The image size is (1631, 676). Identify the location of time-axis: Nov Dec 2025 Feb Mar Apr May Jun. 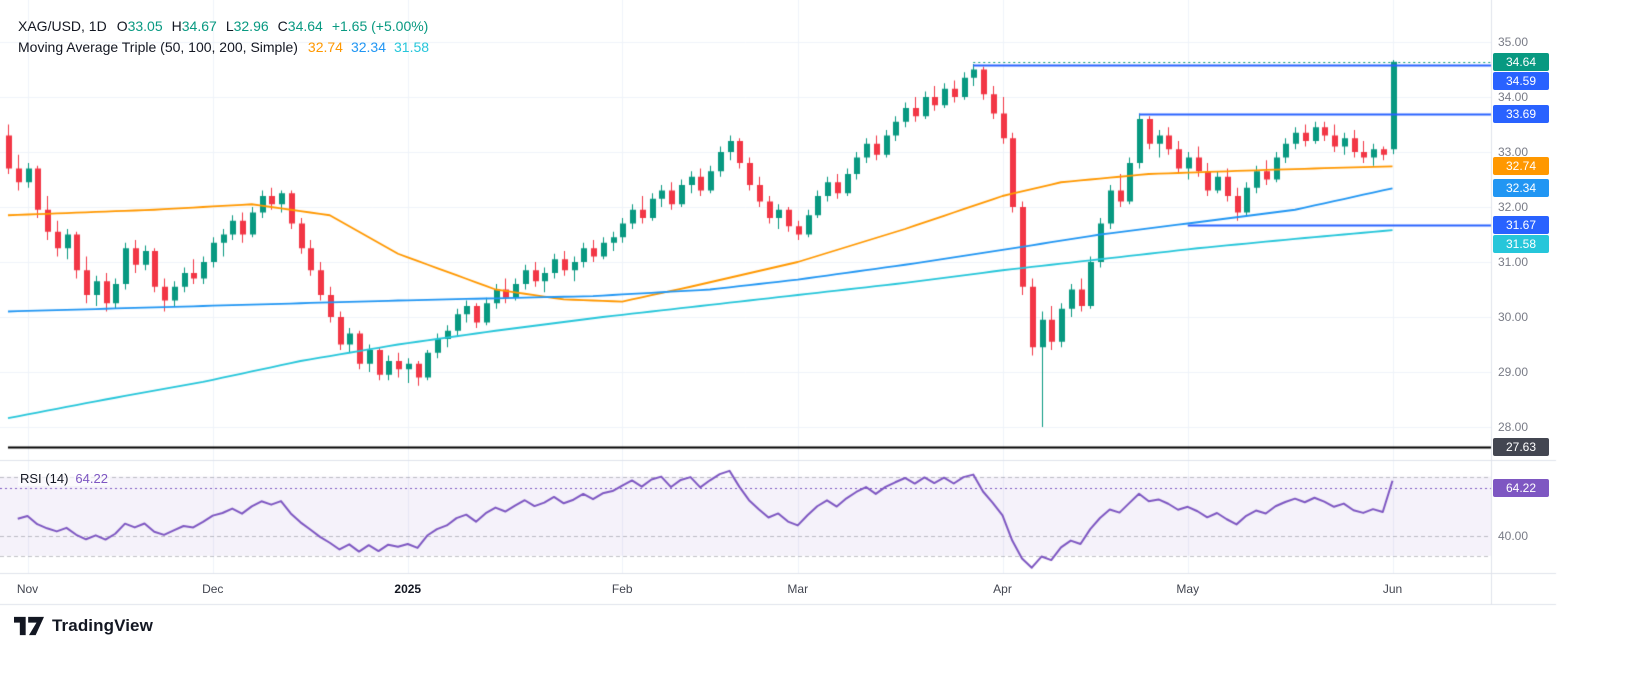
(778, 589).